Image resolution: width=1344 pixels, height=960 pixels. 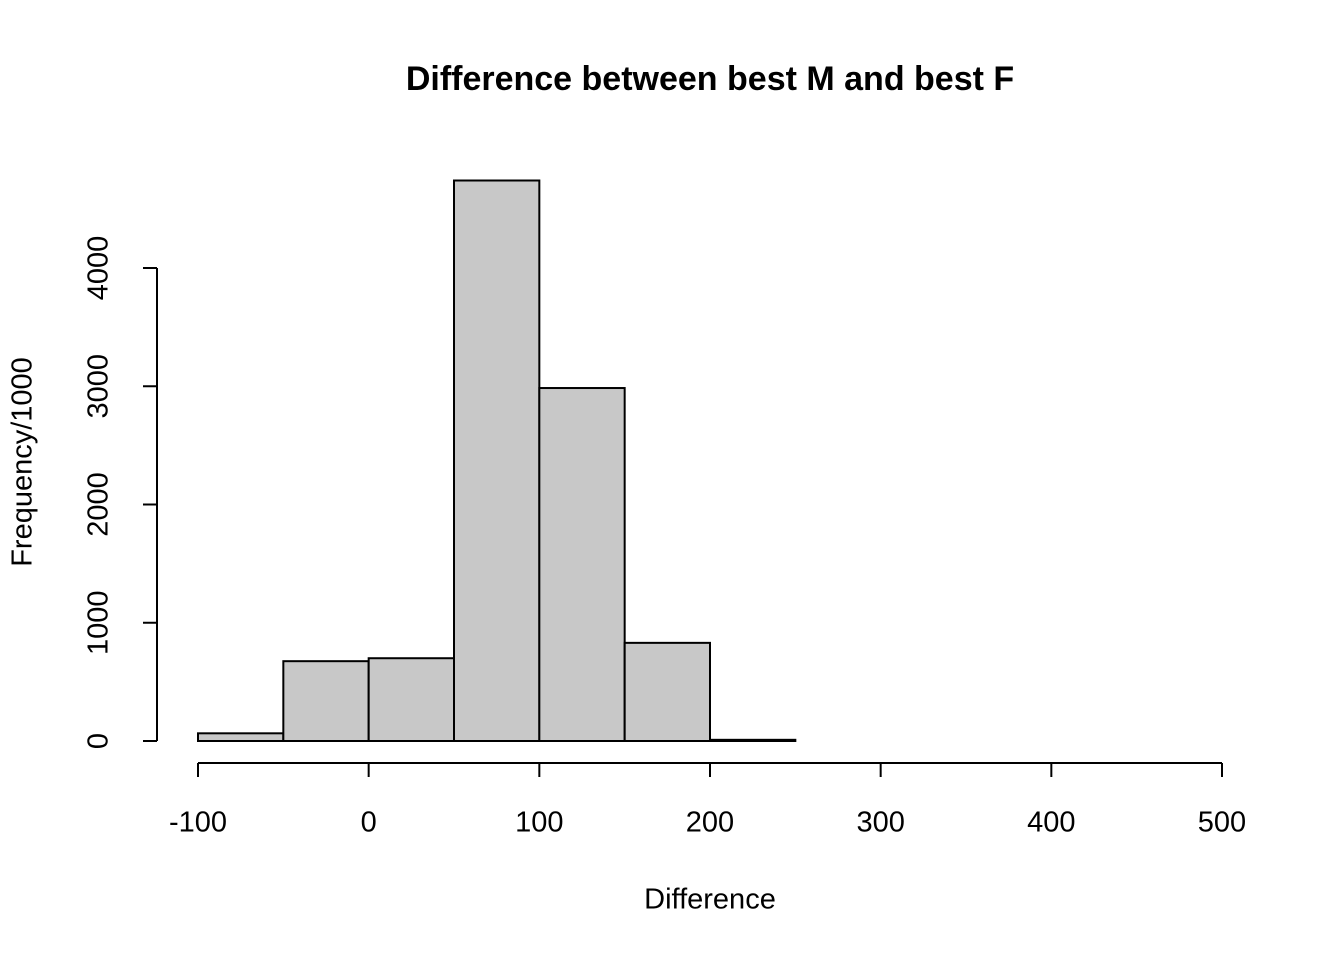 What do you see at coordinates (880, 823) in the screenshot?
I see `x-tick-label: 300` at bounding box center [880, 823].